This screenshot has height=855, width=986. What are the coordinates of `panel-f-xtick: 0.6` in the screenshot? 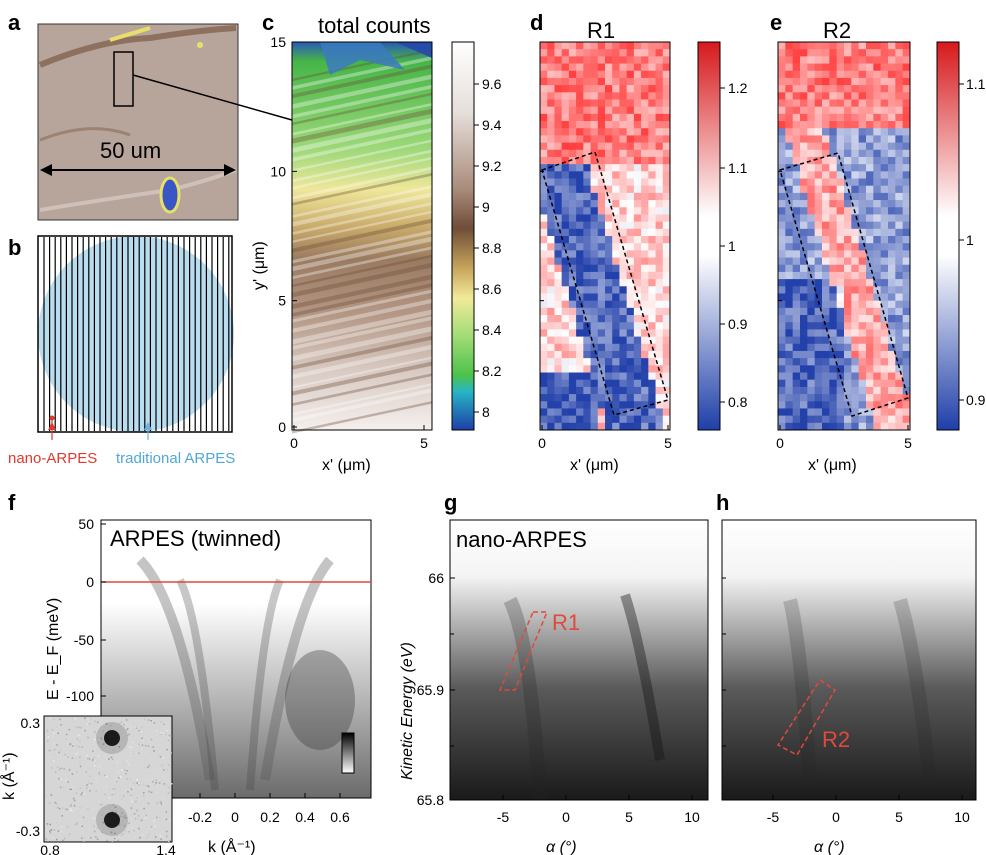 It's located at (340, 817).